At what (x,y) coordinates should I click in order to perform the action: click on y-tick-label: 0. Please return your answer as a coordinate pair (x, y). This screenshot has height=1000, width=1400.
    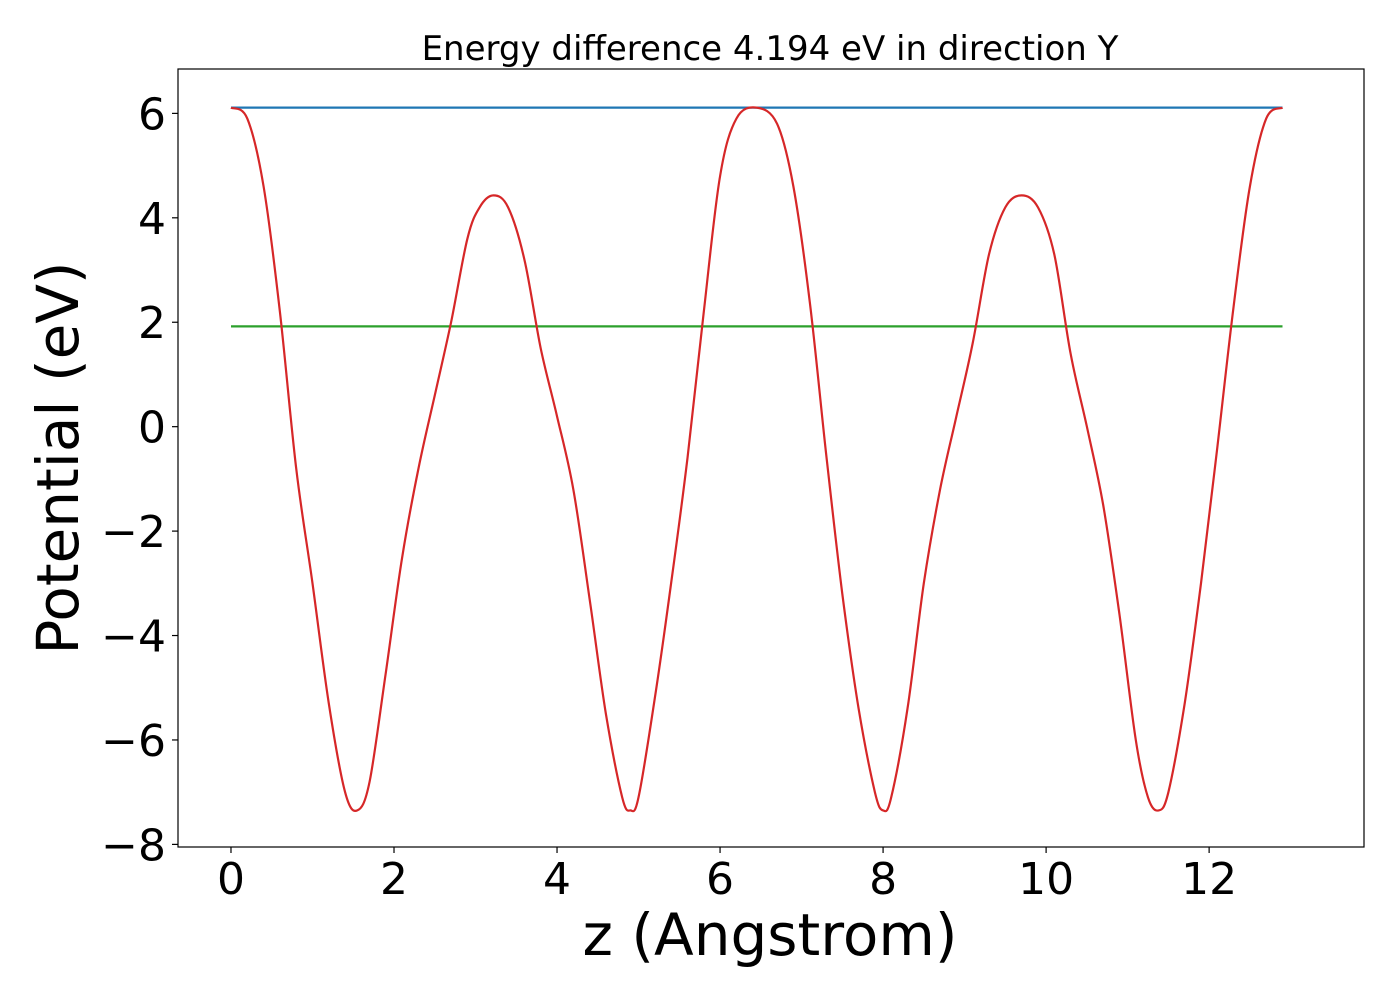
    Looking at the image, I should click on (152, 428).